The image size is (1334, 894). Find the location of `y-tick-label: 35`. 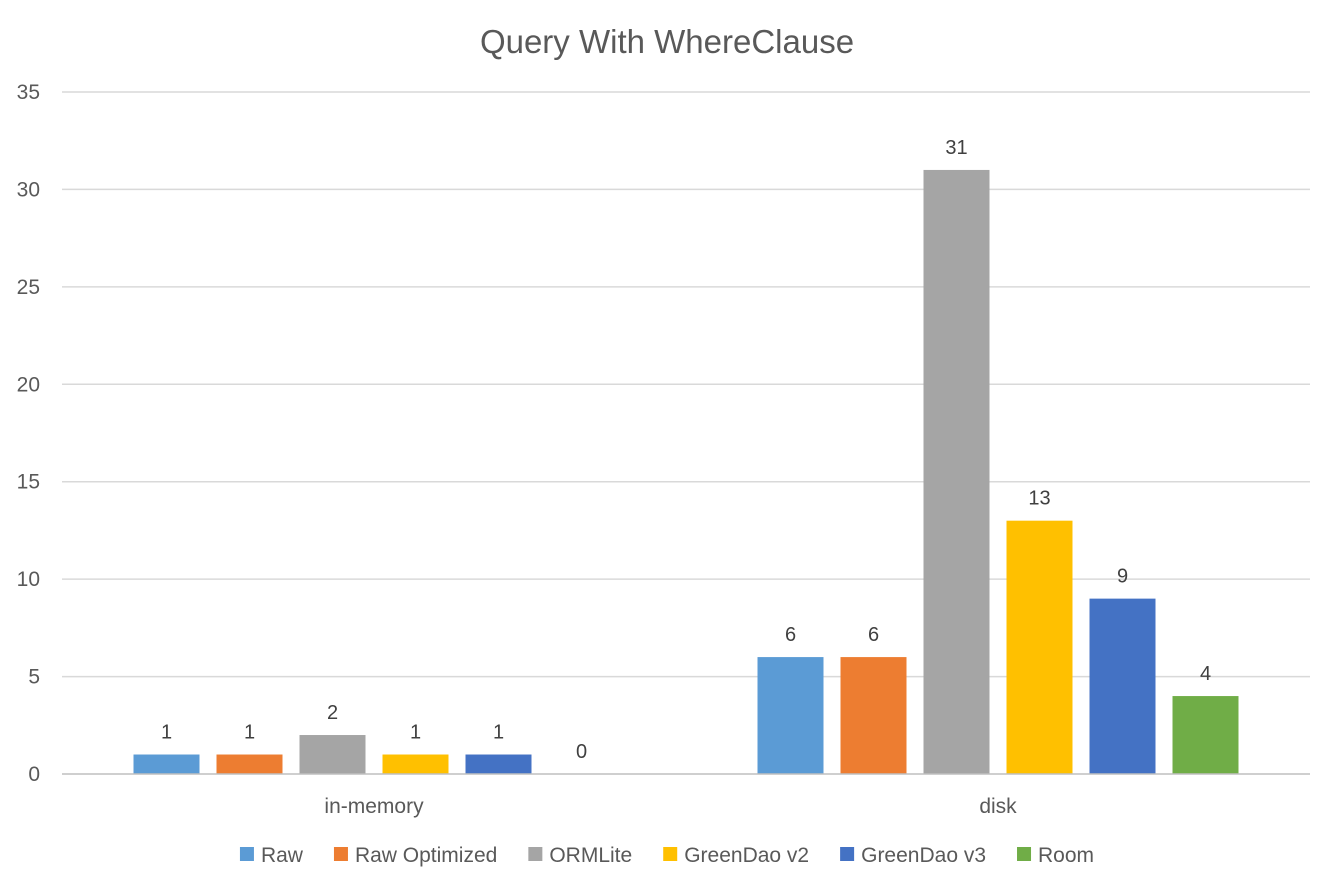

y-tick-label: 35 is located at coordinates (28, 92).